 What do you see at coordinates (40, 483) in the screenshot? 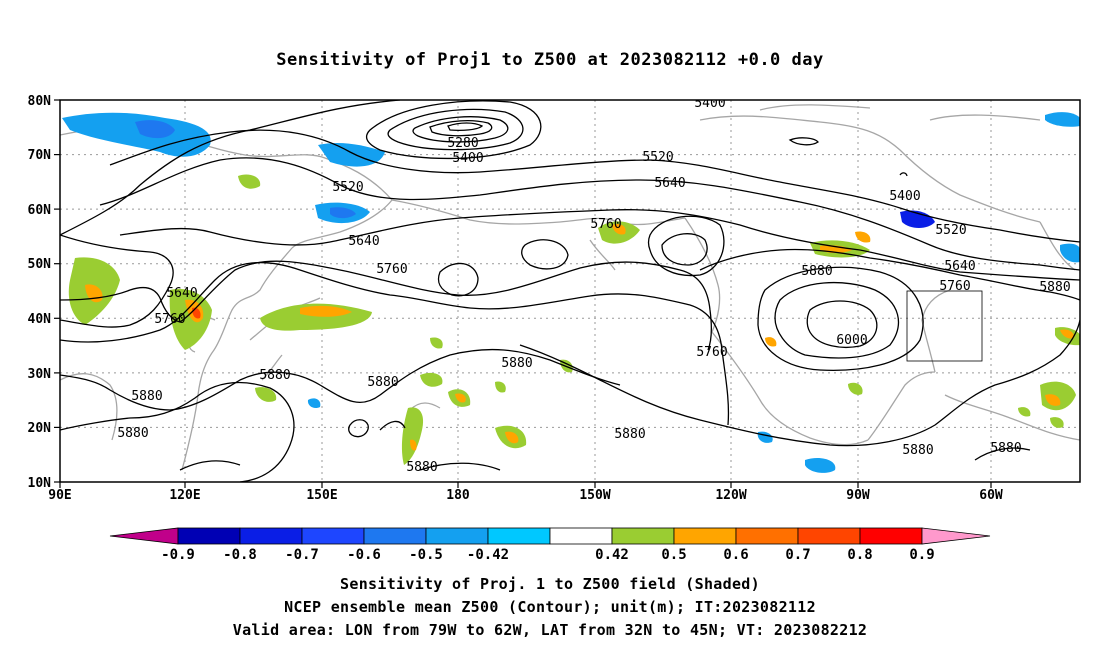
I see `lat-tick-label: 10N` at bounding box center [40, 483].